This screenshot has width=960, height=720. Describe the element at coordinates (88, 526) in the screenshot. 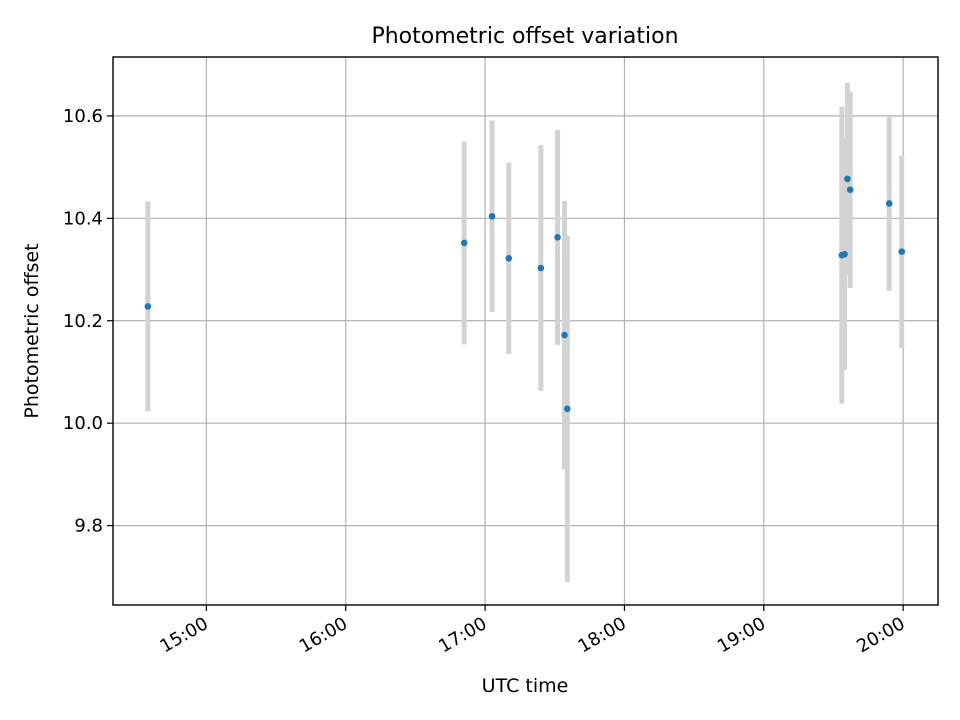

I see `y-tick-label: 9.8` at that location.